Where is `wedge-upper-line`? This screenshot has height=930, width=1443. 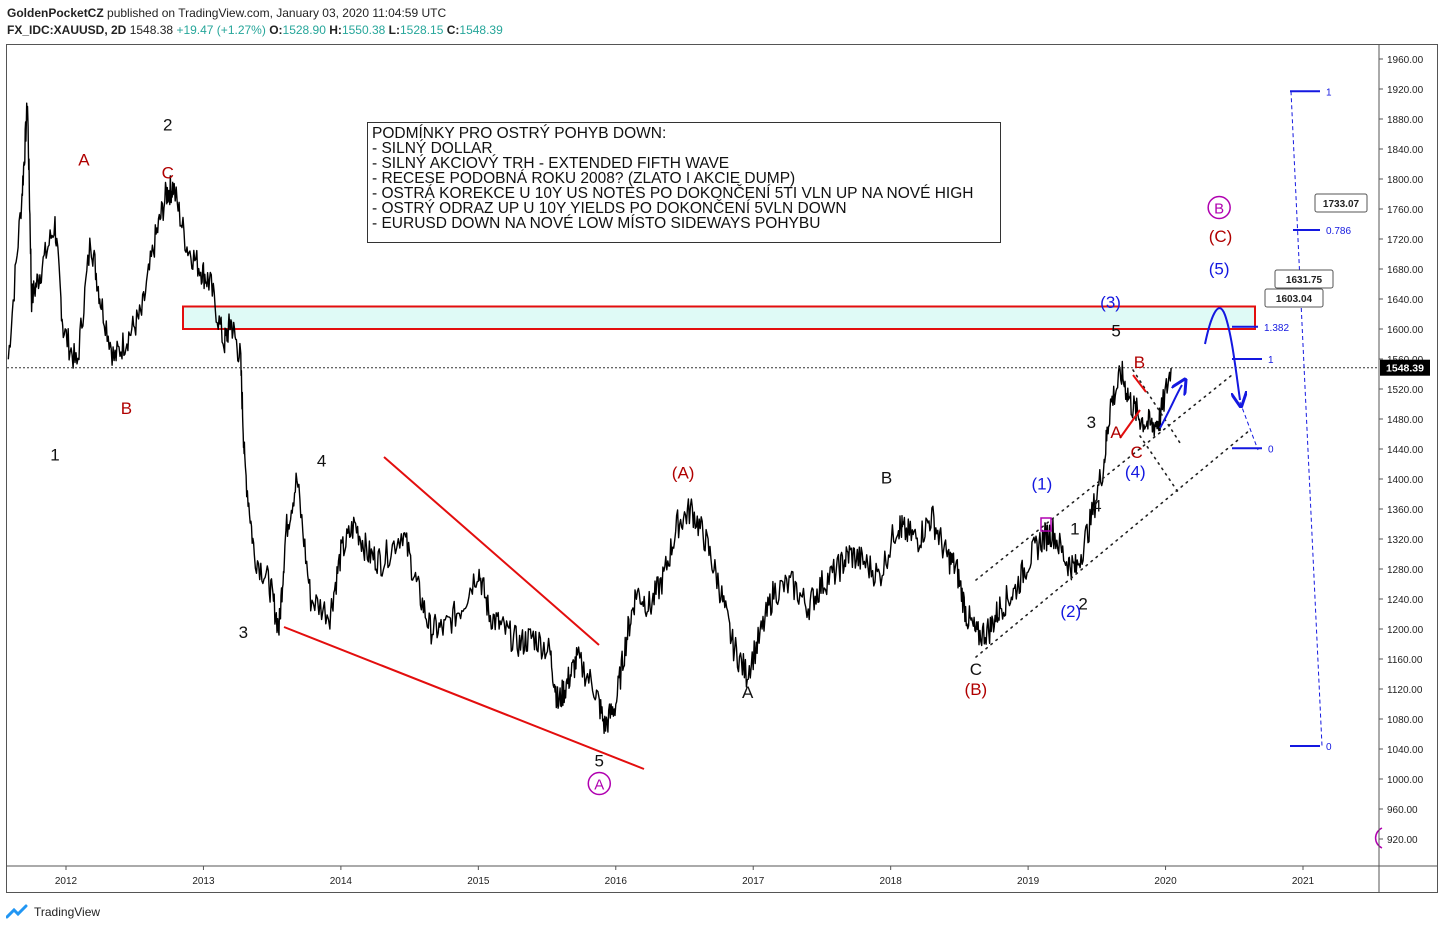 wedge-upper-line is located at coordinates (491, 551).